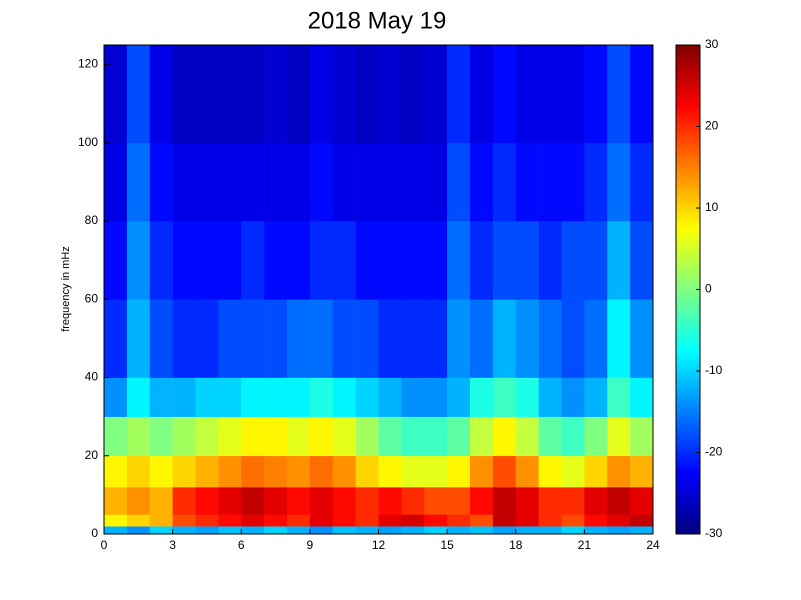 This screenshot has width=801, height=600. What do you see at coordinates (172, 545) in the screenshot?
I see `x-tick-label: 3` at bounding box center [172, 545].